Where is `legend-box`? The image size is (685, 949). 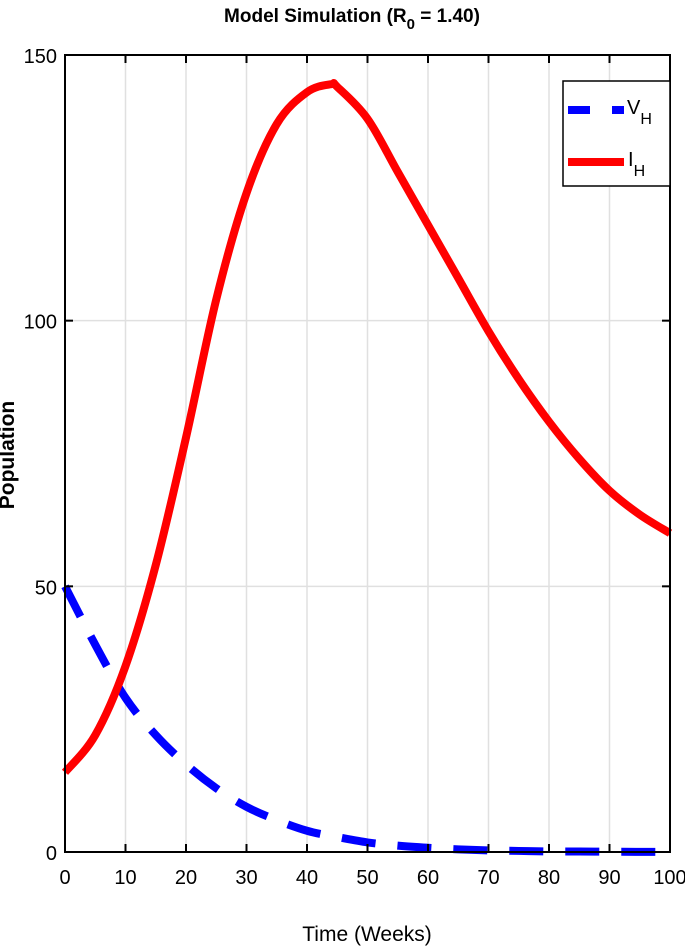 legend-box is located at coordinates (616, 133).